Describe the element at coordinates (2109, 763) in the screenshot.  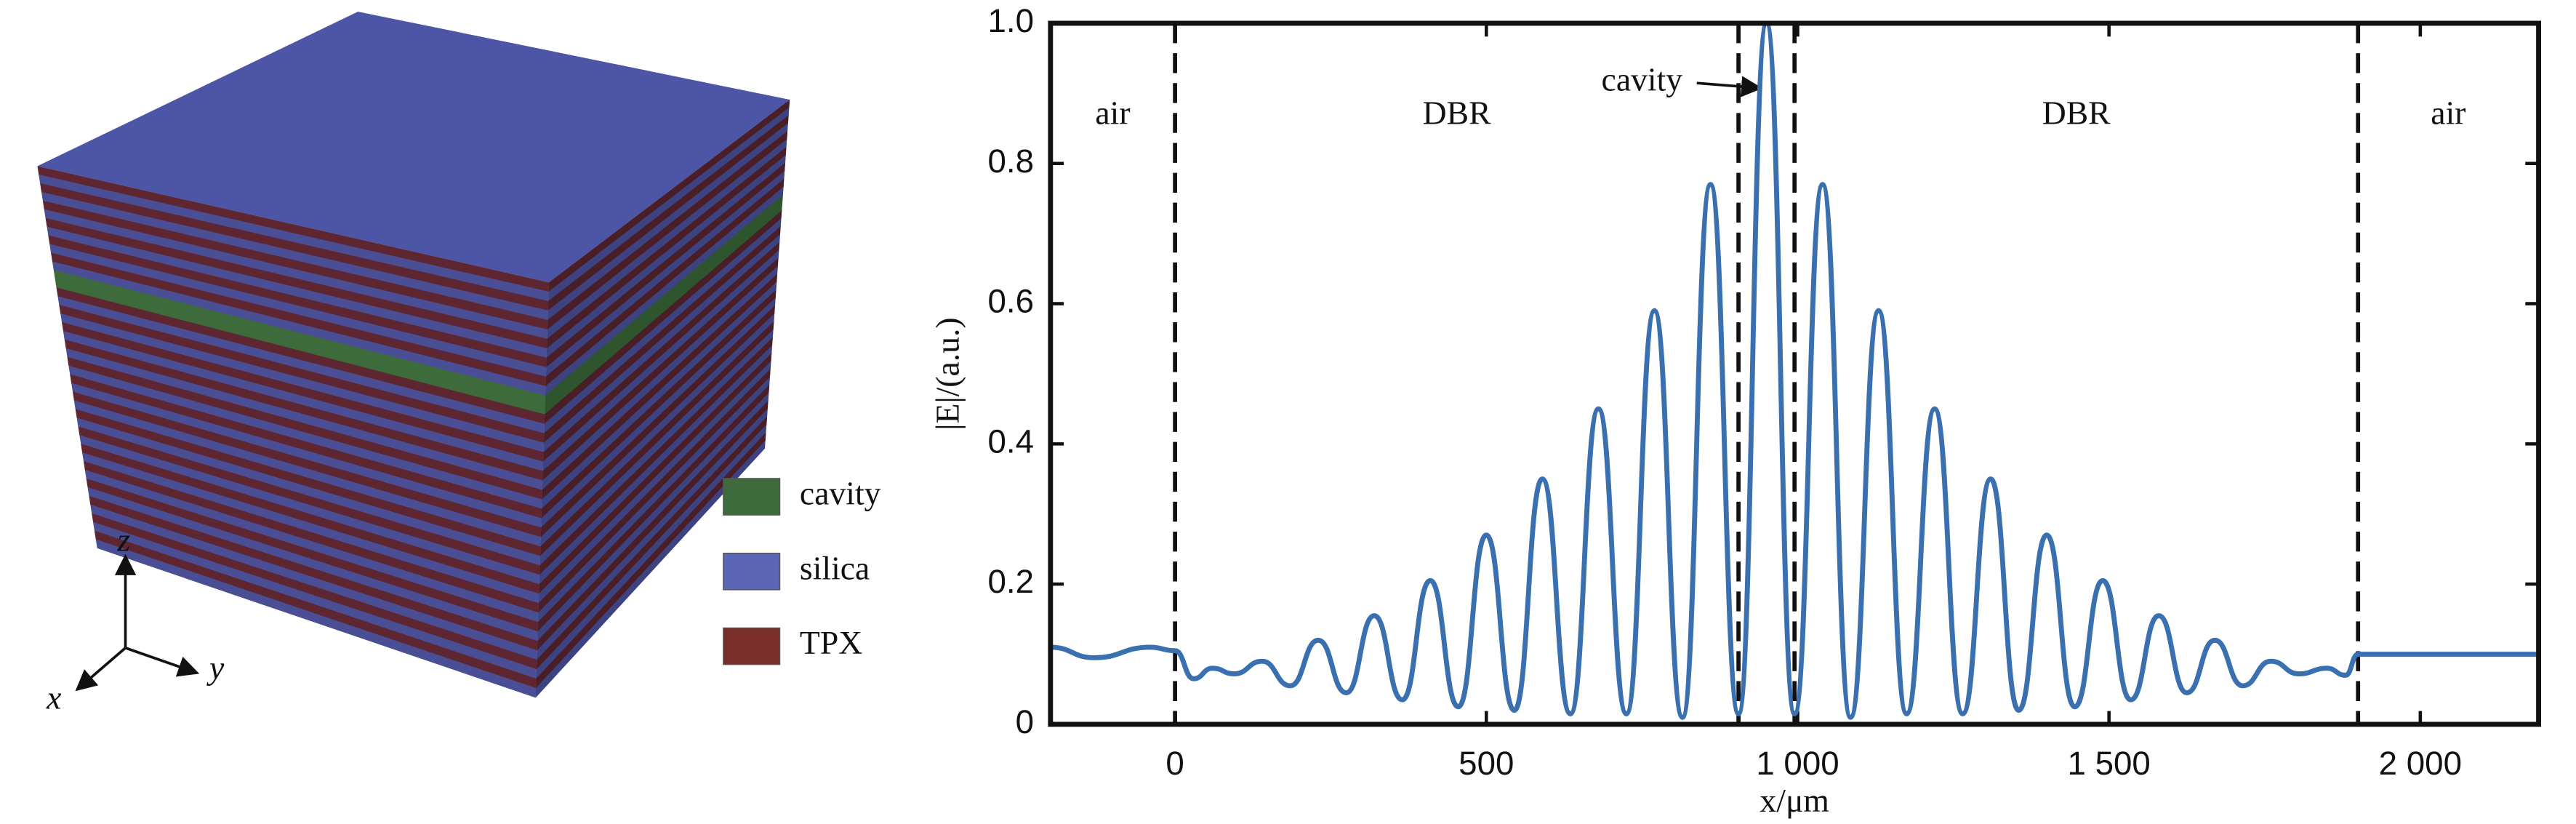
I see `x-tick-label: 1 500` at that location.